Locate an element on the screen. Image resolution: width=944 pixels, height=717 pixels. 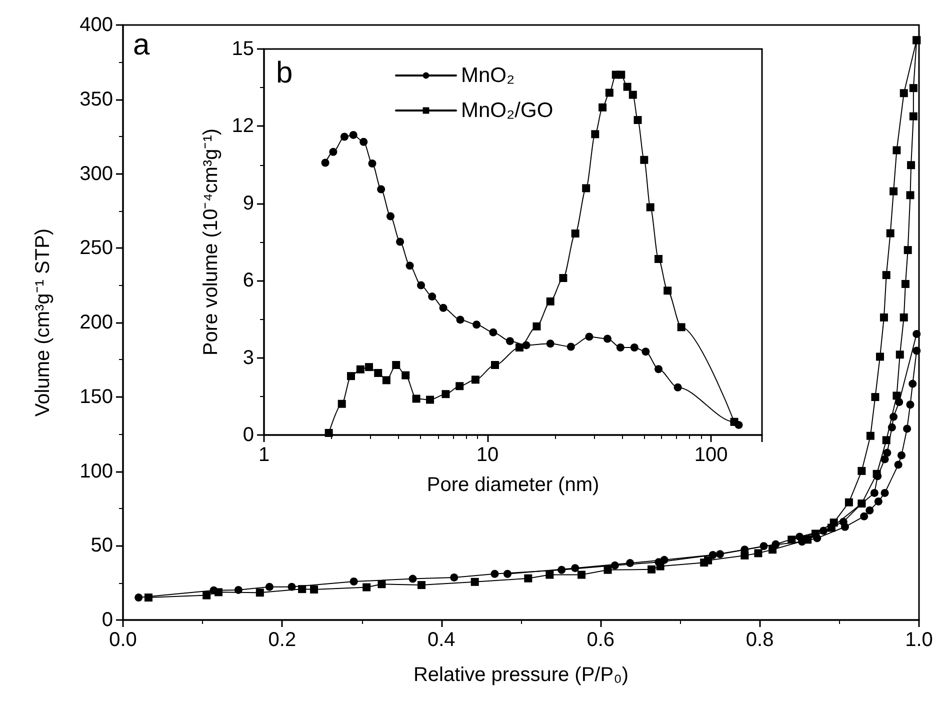
legend-label: MnO₂ is located at coordinates (488, 75).